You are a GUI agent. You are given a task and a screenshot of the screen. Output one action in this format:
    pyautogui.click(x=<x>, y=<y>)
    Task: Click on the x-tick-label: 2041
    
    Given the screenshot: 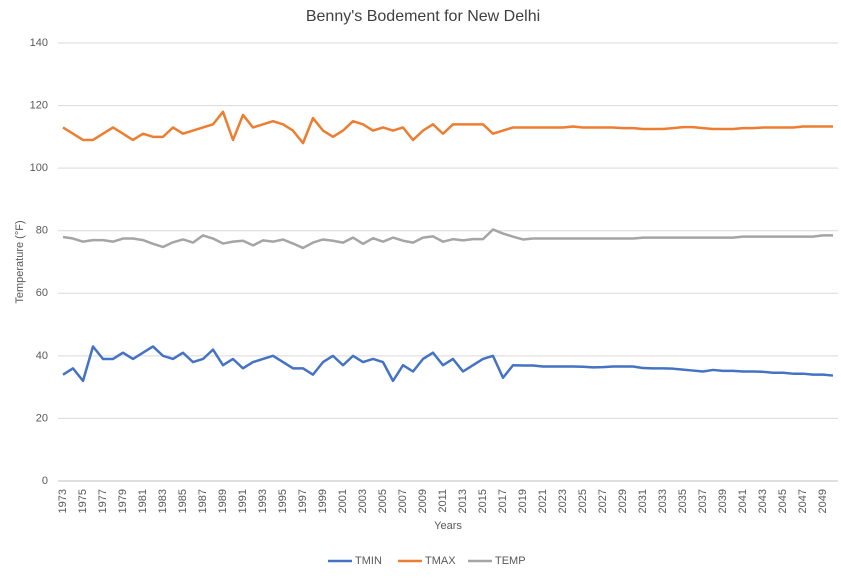 What is the action you would take?
    pyautogui.click(x=743, y=501)
    